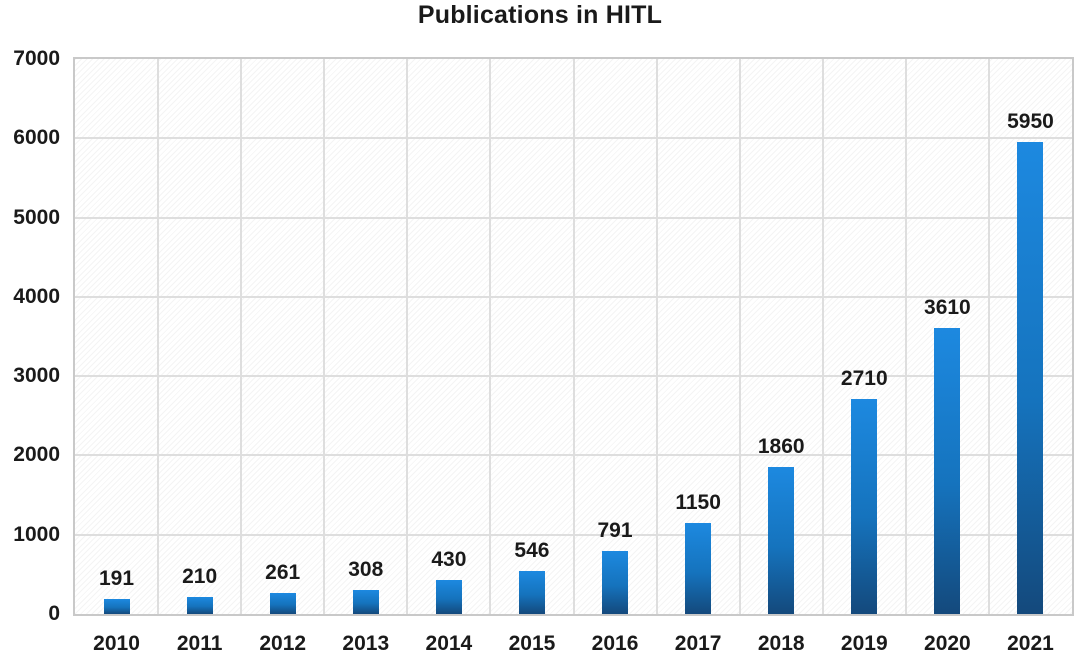 This screenshot has width=1080, height=668. Describe the element at coordinates (36, 138) in the screenshot. I see `y-tick-label: 6000` at that location.